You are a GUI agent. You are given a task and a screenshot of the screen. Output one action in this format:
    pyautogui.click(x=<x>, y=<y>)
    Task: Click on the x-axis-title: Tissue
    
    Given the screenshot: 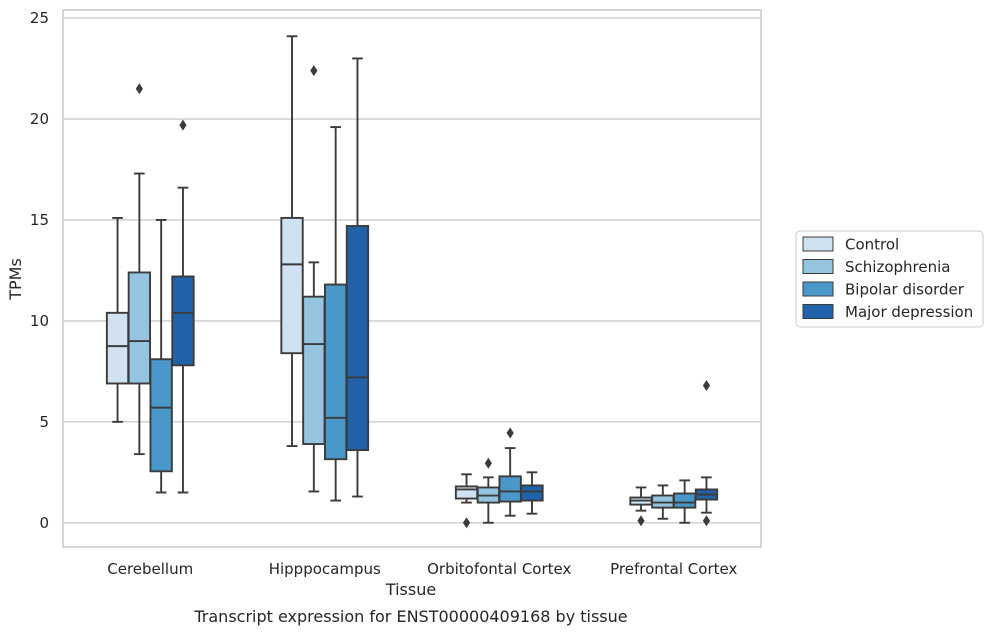 What is the action you would take?
    pyautogui.click(x=410, y=589)
    